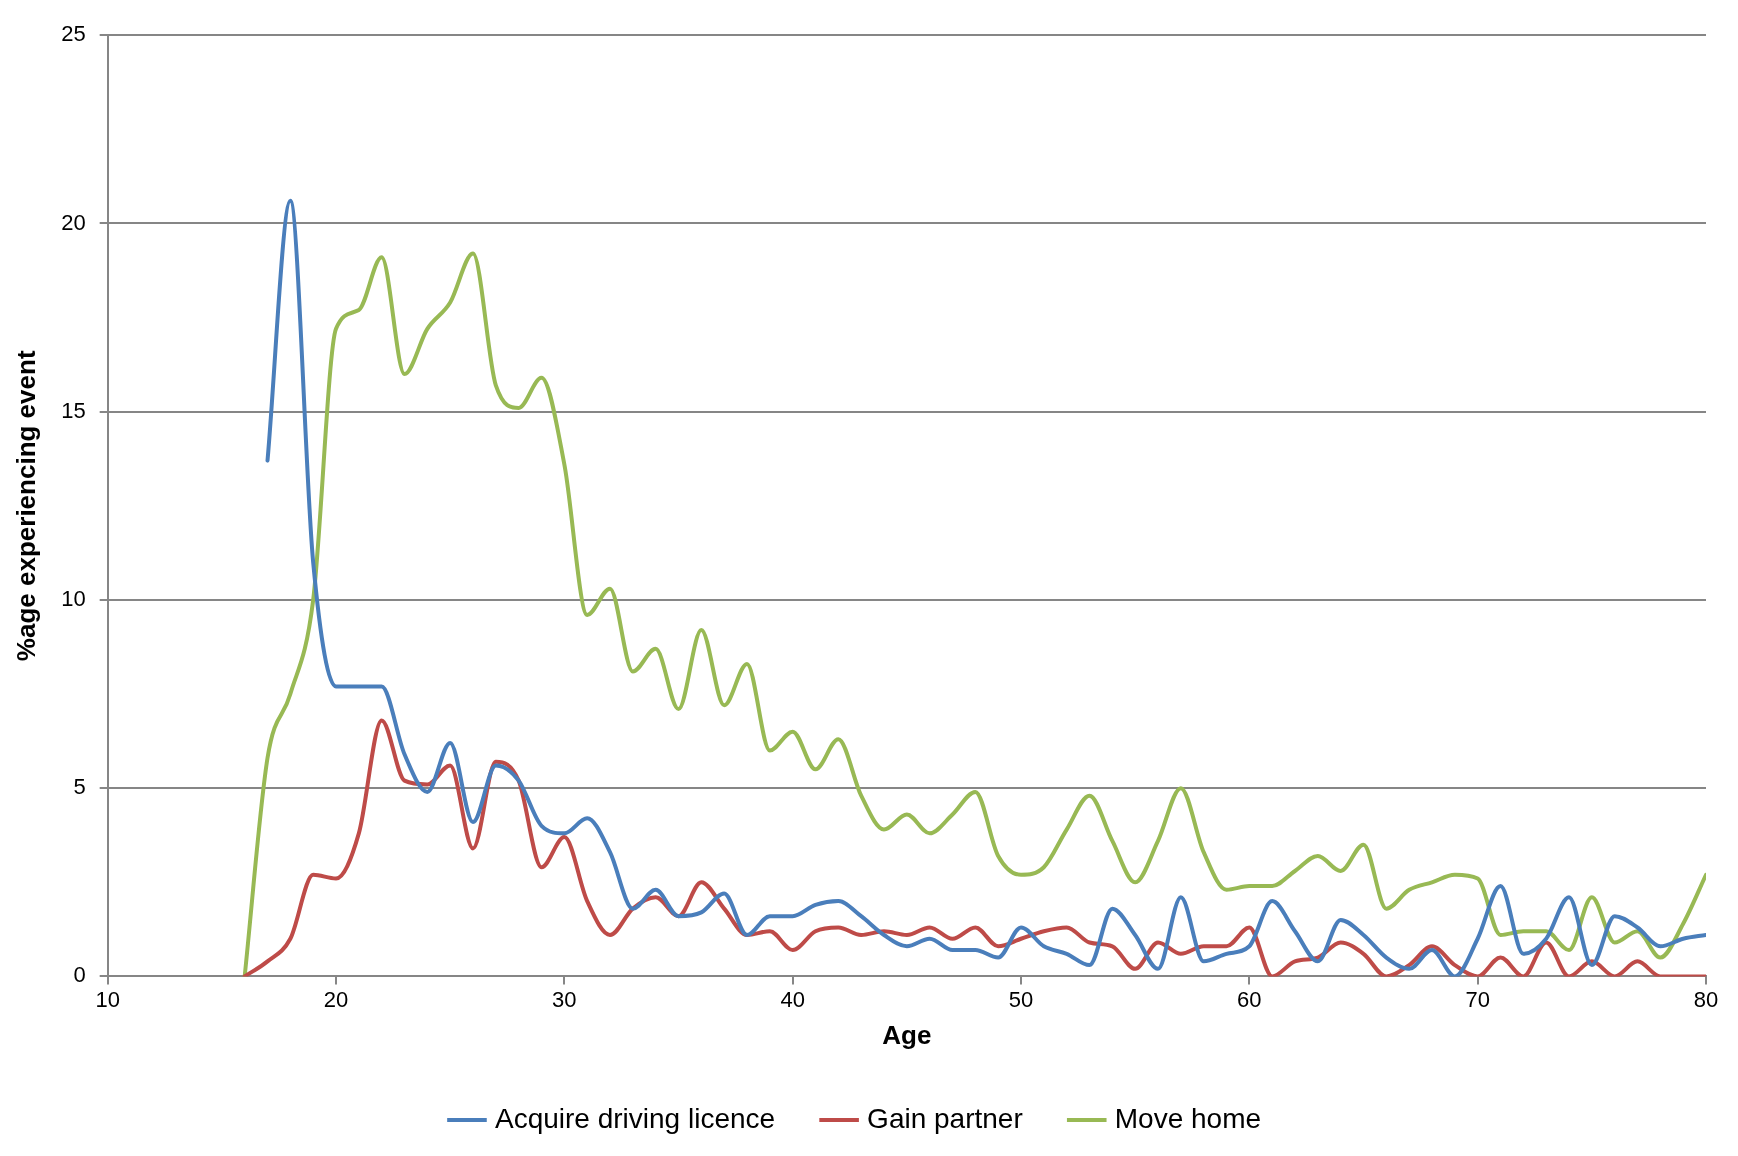 This screenshot has height=1156, width=1738. I want to click on y-tick-label: 10, so click(73, 598).